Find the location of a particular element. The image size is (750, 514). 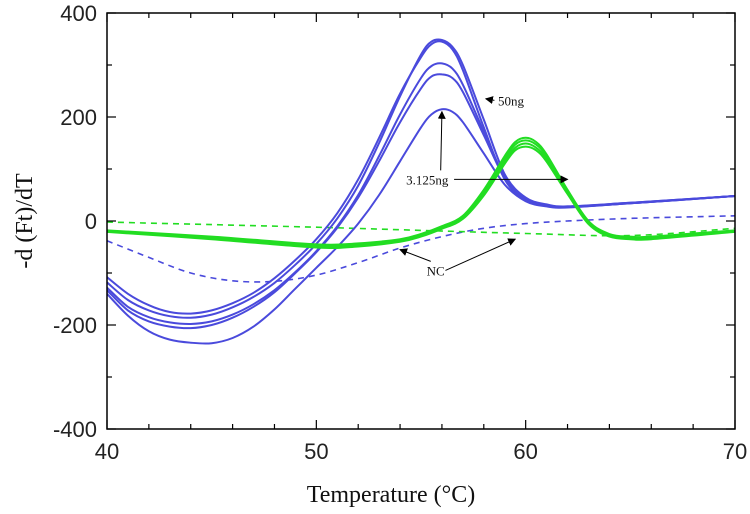

annotation-label: NC is located at coordinates (436, 270).